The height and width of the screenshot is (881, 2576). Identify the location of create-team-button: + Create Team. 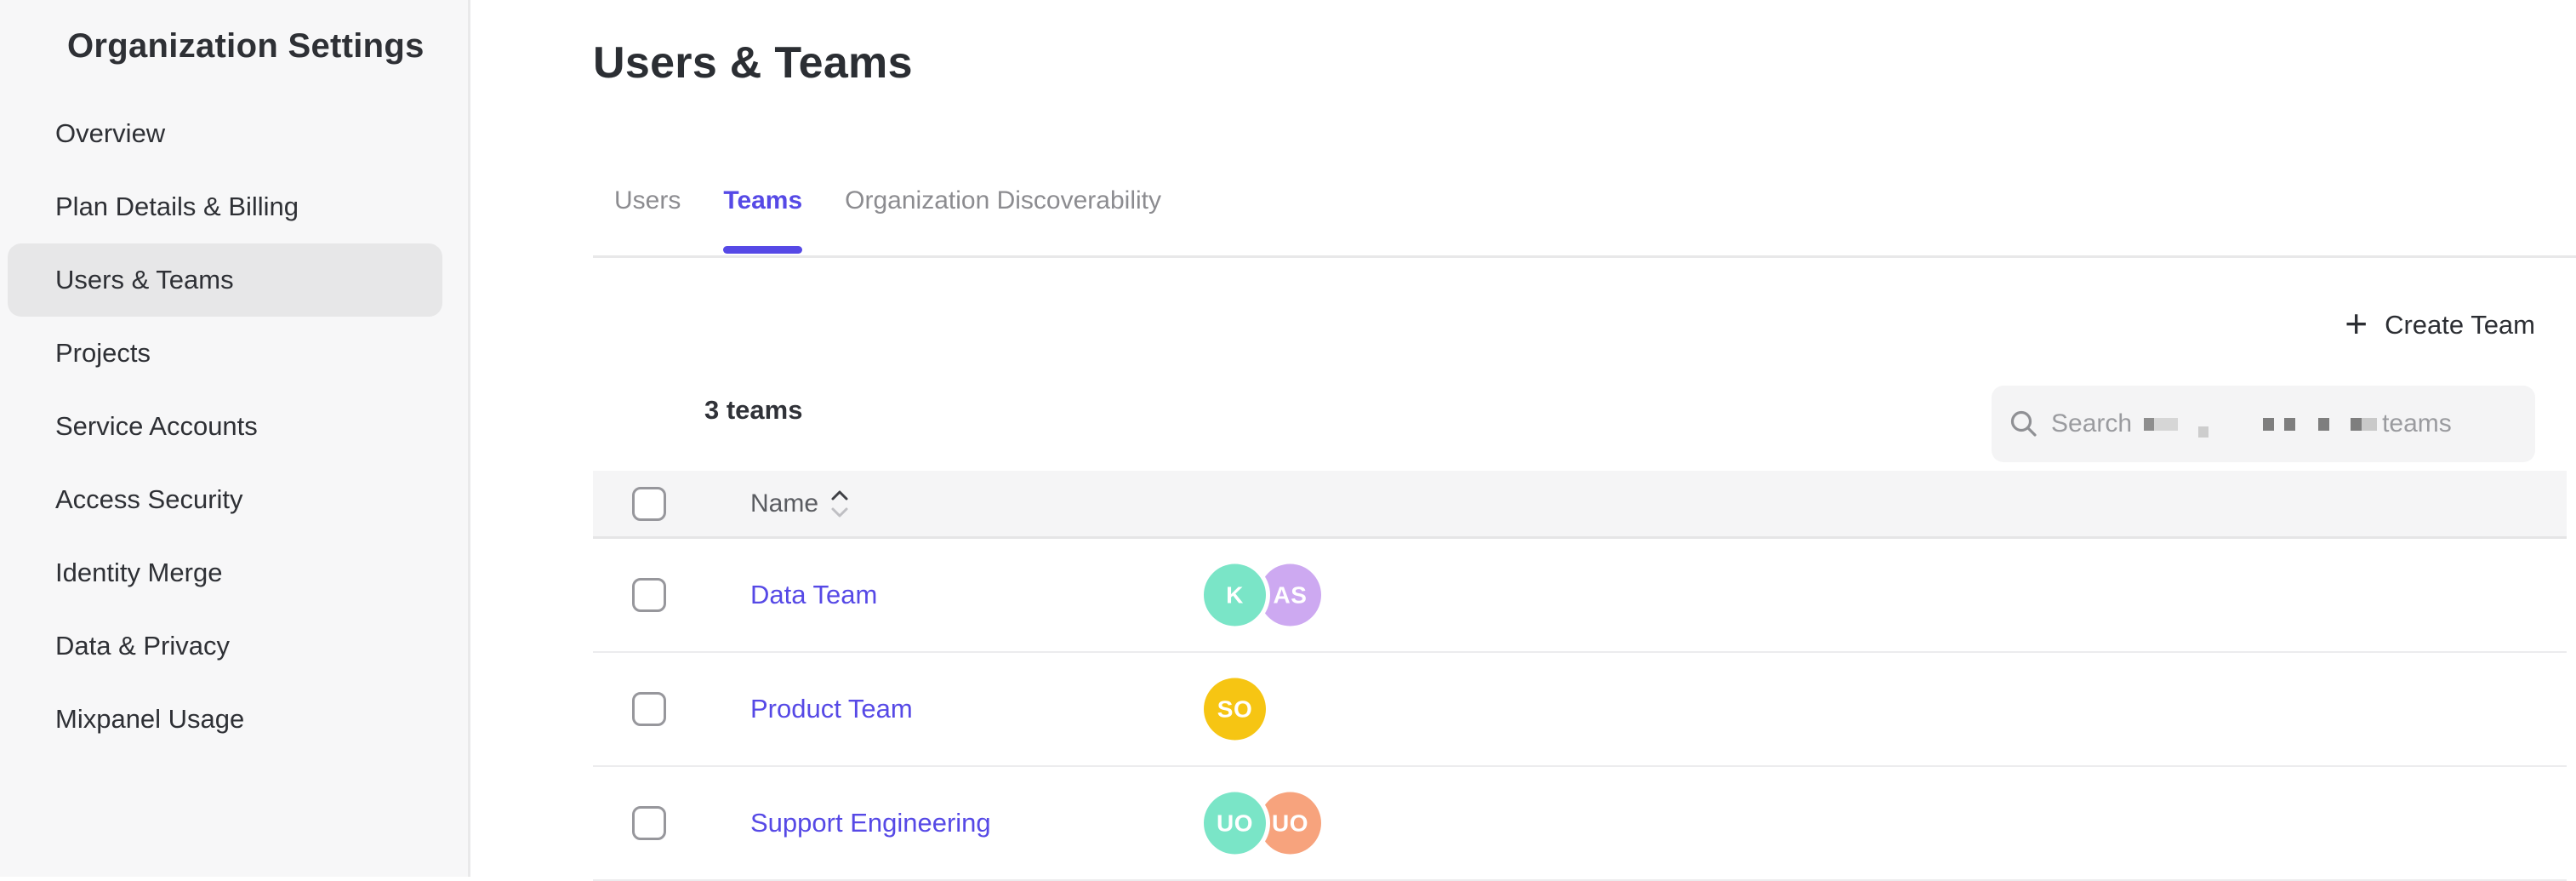
(2440, 325).